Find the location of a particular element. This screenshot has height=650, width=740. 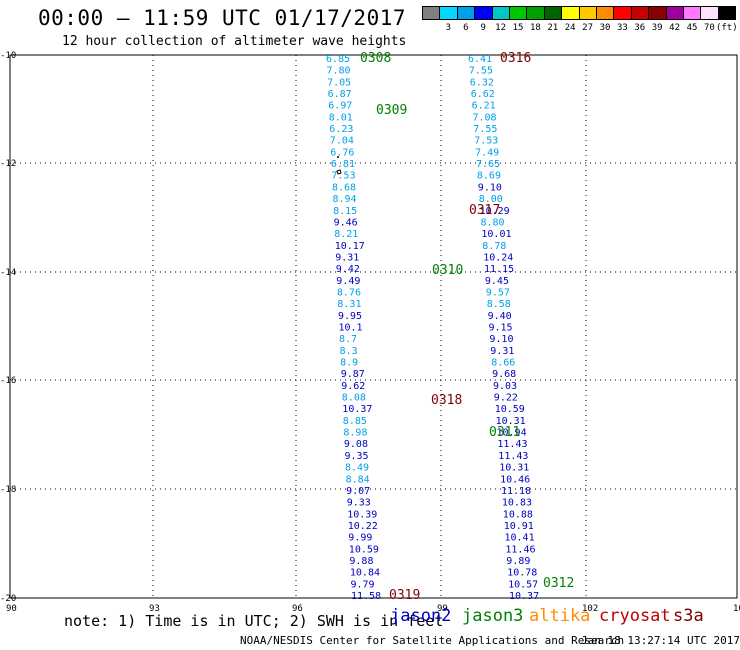

swh-value: 9.15 is located at coordinates (501, 328).